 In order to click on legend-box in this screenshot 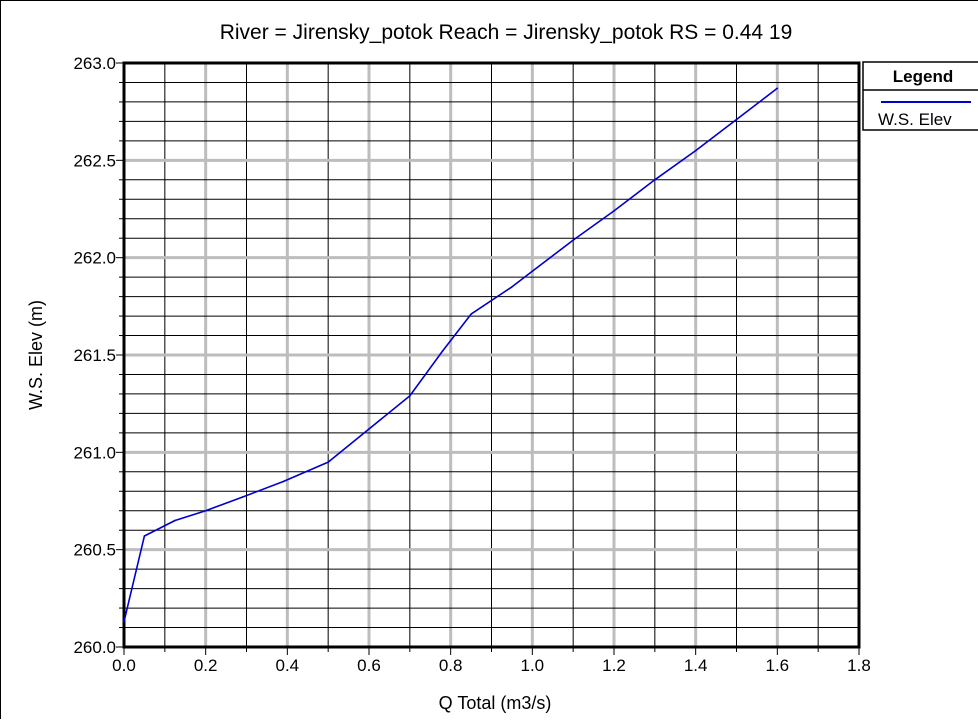, I will do `click(920, 96)`.